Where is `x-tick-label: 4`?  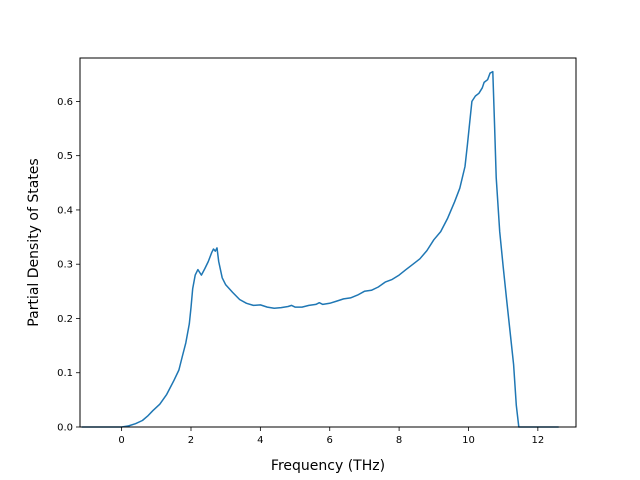 x-tick-label: 4 is located at coordinates (260, 440).